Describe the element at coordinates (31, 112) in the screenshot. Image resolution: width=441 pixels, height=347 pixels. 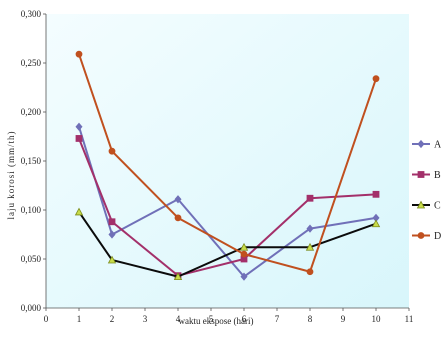
I see `y-tick-label: 0,200` at that location.